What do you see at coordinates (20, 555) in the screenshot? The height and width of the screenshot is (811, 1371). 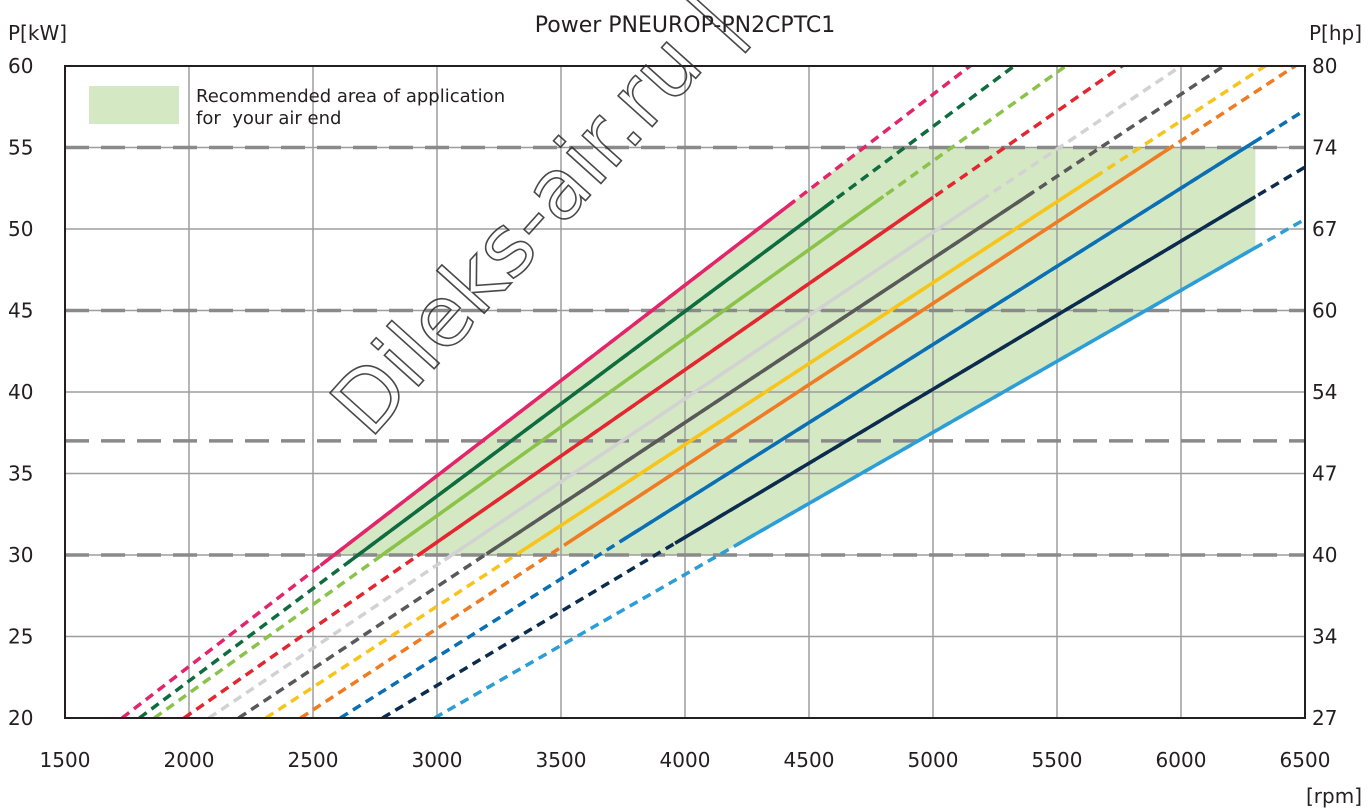 I see `y-left-tick-label-30: 30` at bounding box center [20, 555].